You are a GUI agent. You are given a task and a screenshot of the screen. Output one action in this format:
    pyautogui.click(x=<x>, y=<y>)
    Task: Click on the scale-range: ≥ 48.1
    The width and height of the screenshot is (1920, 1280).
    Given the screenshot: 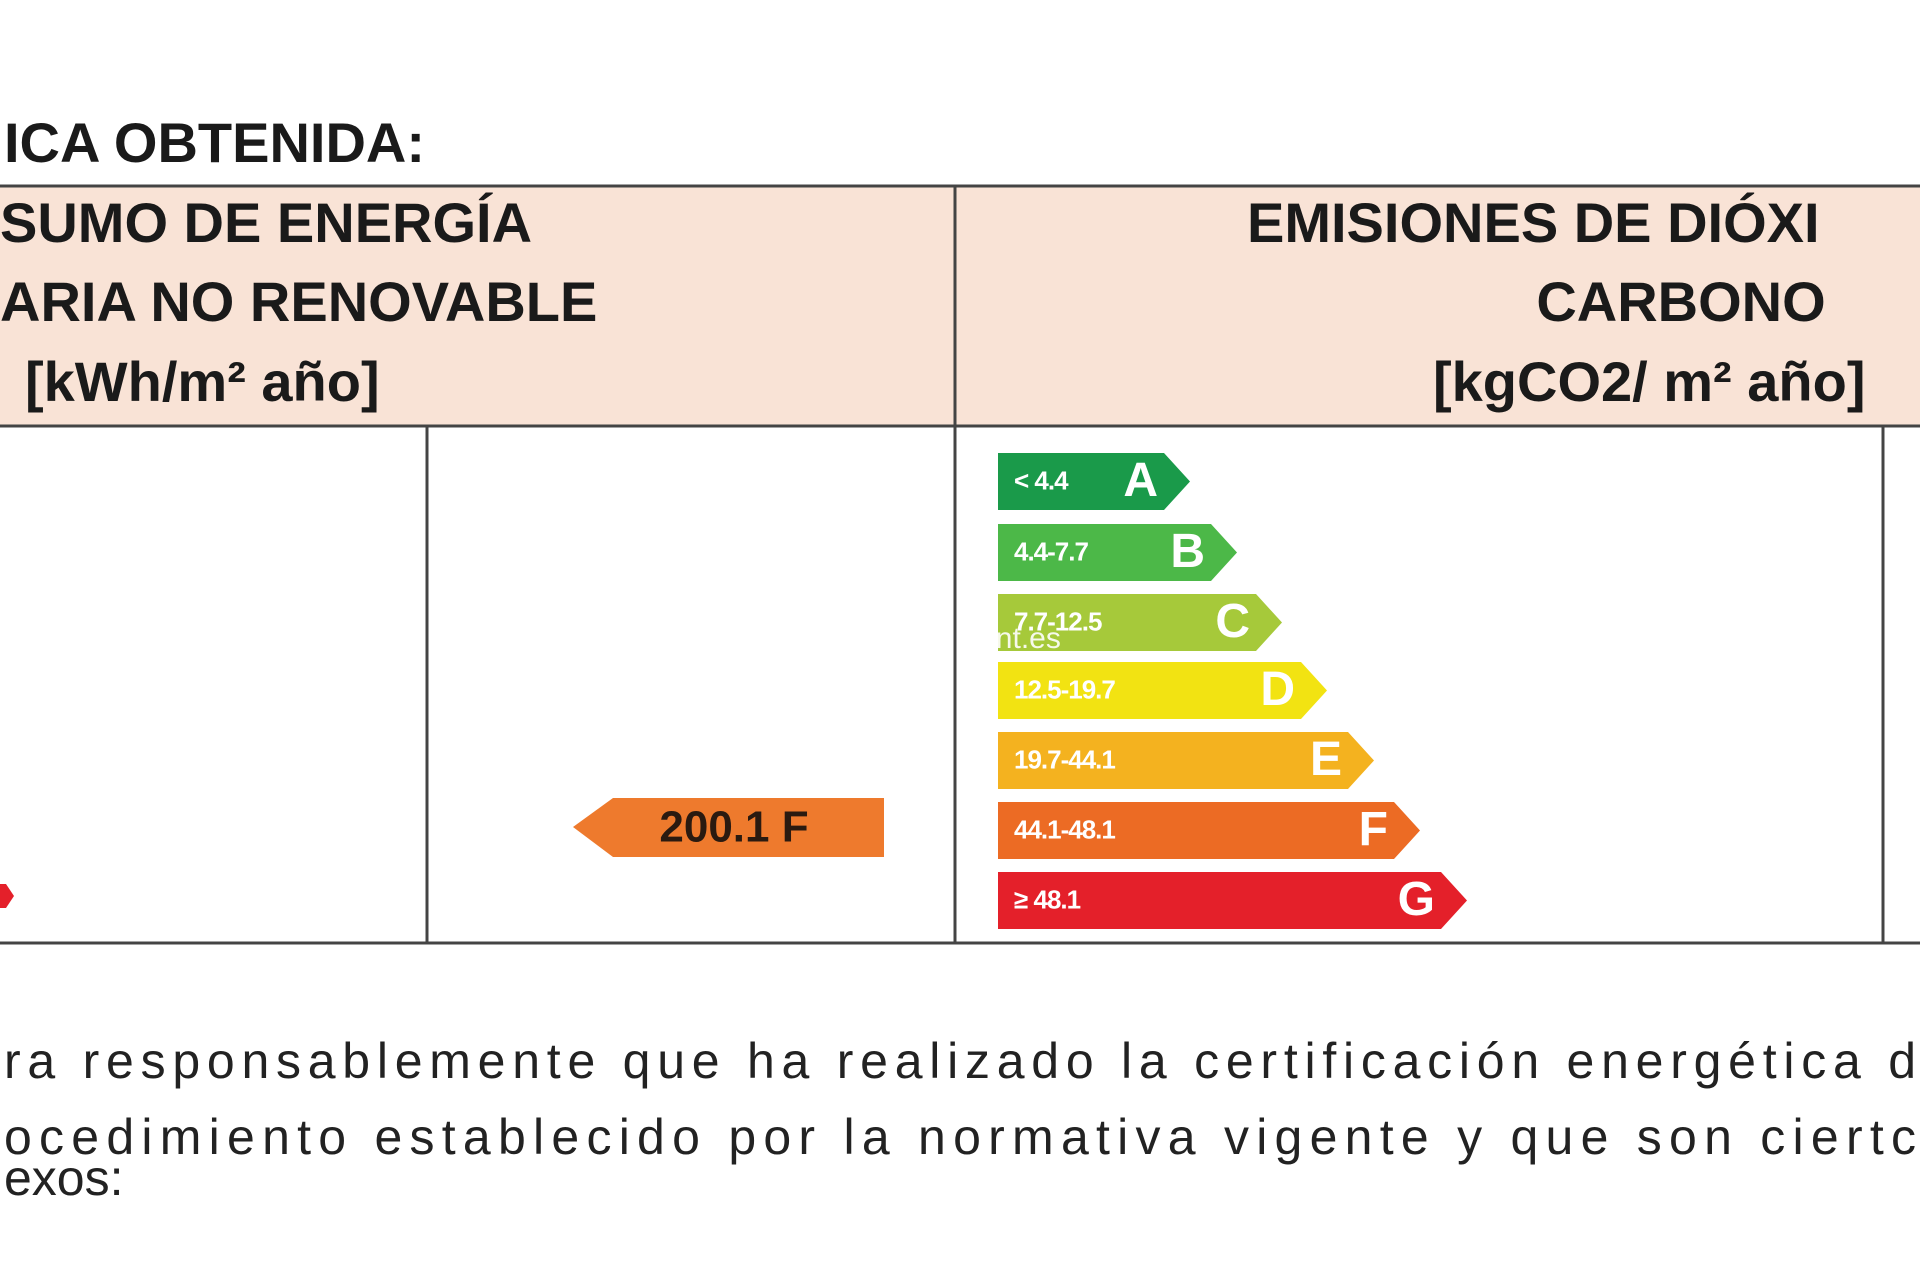 What is the action you would take?
    pyautogui.click(x=1047, y=899)
    